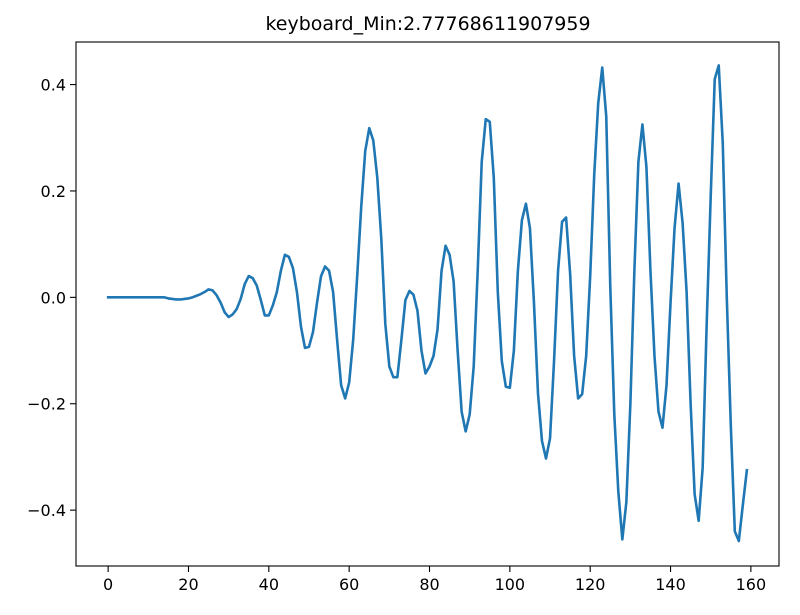 The image size is (800, 615). Describe the element at coordinates (53, 85) in the screenshot. I see `y-tick-label: 0.4` at that location.